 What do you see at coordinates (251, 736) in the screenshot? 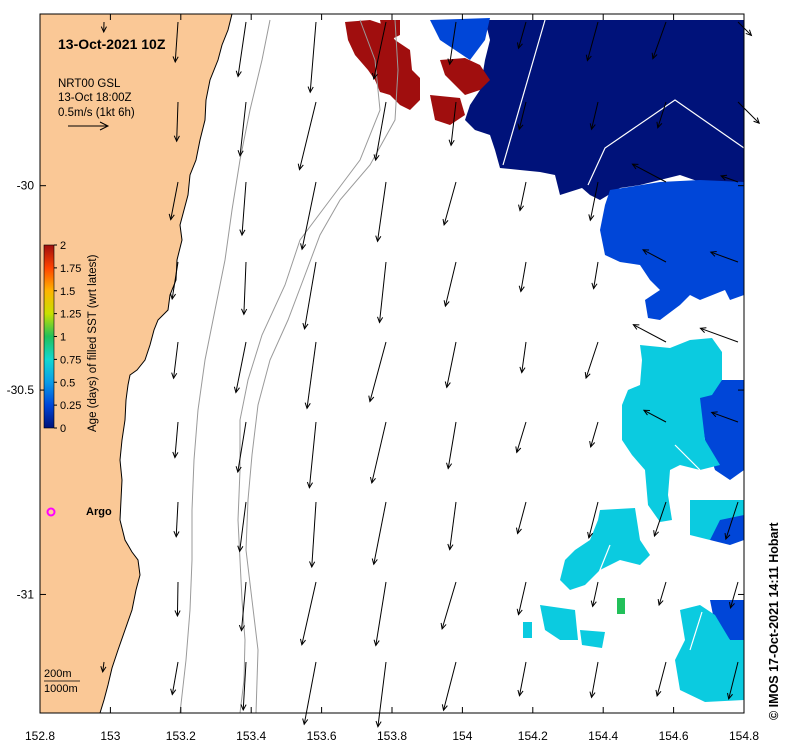
I see `x-tick-label: 153.4` at bounding box center [251, 736].